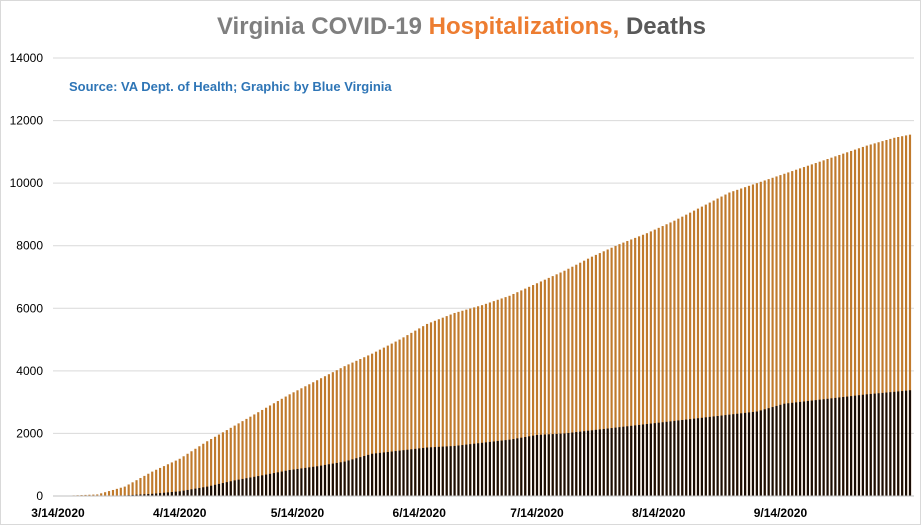 The height and width of the screenshot is (526, 921). Describe the element at coordinates (537, 513) in the screenshot. I see `x-tick-label: 7/14/2020` at that location.